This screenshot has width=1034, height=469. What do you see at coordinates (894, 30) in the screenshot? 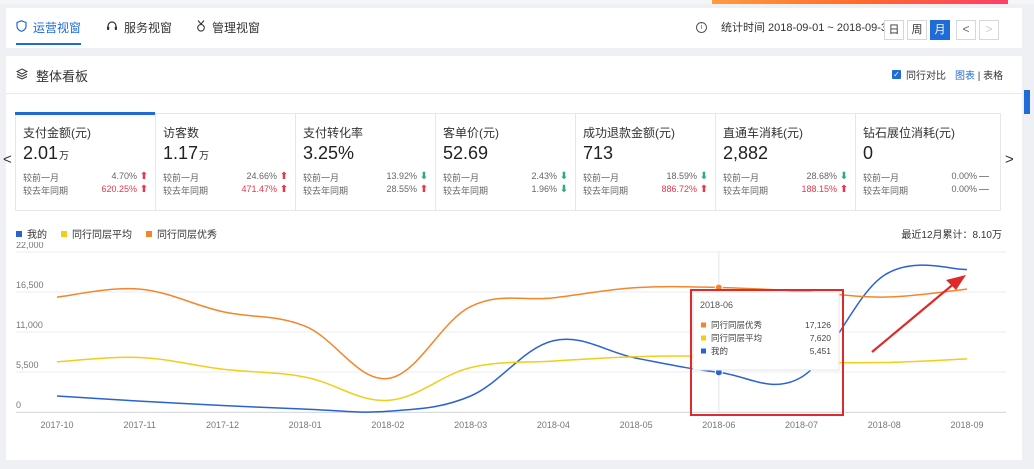
I see `period-day-button: 日` at bounding box center [894, 30].